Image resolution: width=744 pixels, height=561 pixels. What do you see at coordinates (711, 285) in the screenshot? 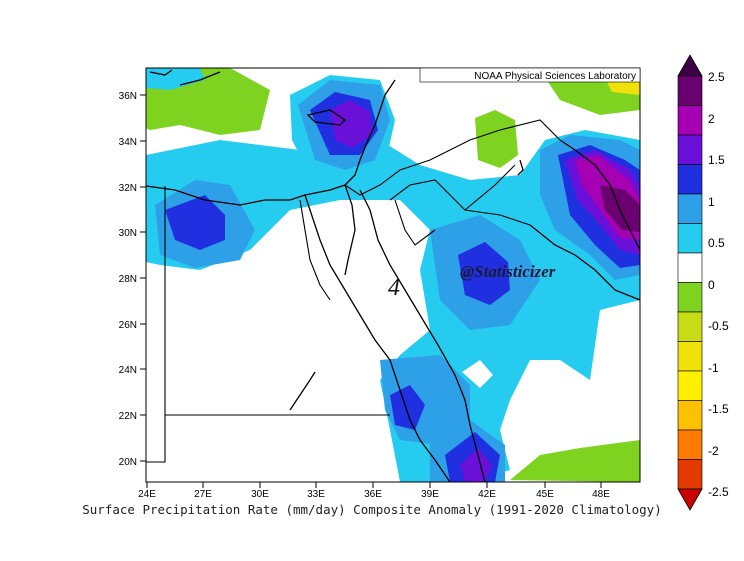
I see `colorbar-tick-label: 0` at bounding box center [711, 285].